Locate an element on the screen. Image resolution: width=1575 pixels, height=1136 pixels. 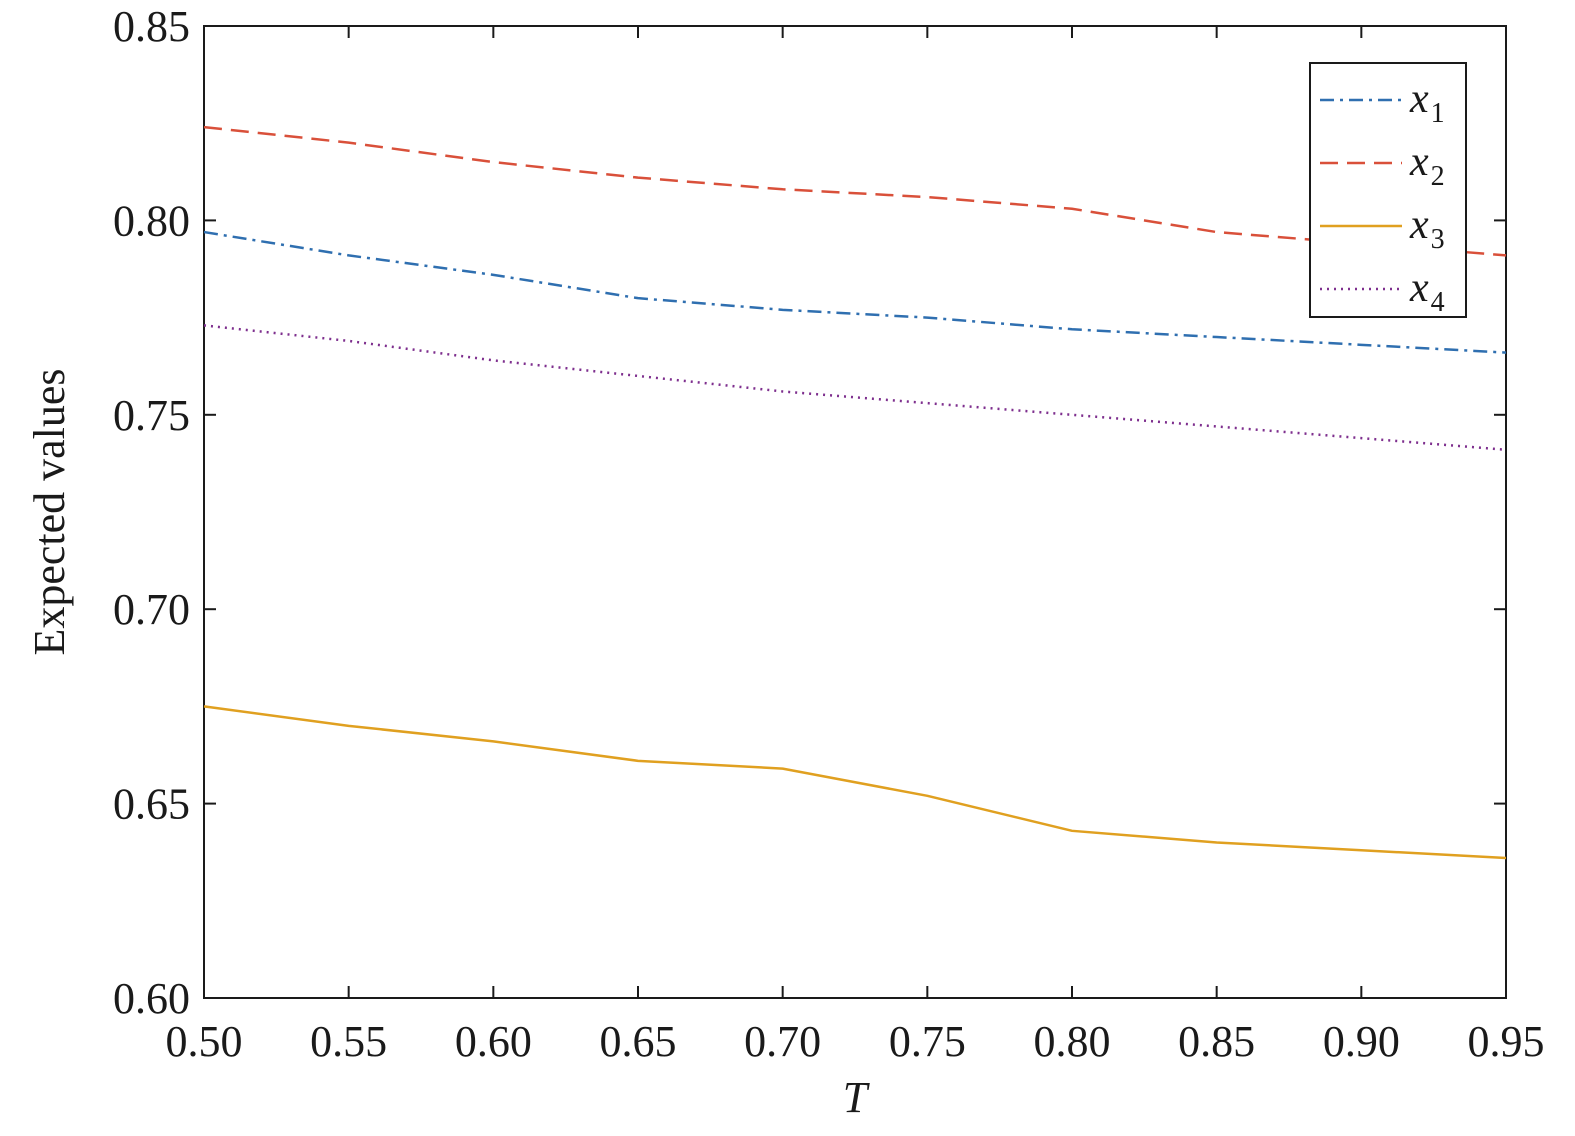
x-tick-label: 0.55 is located at coordinates (348, 1041).